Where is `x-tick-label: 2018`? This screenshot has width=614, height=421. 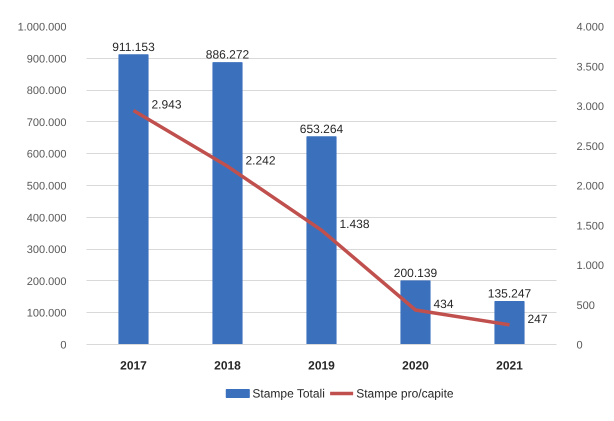
x-tick-label: 2018 is located at coordinates (228, 365).